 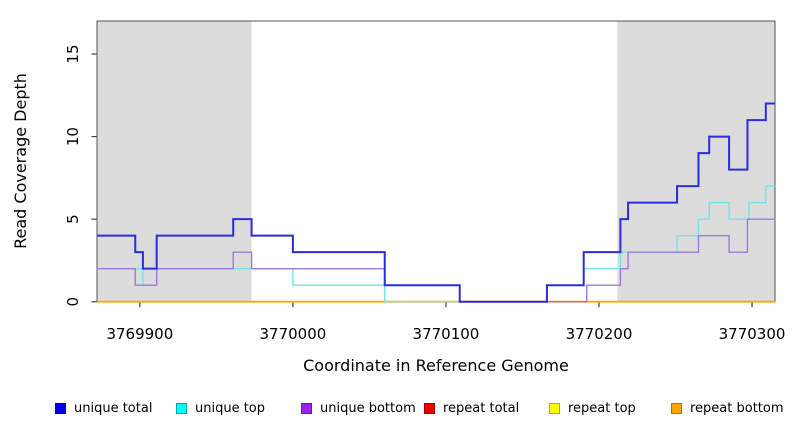 I want to click on legend-swatch-repeat-top, so click(x=554, y=408).